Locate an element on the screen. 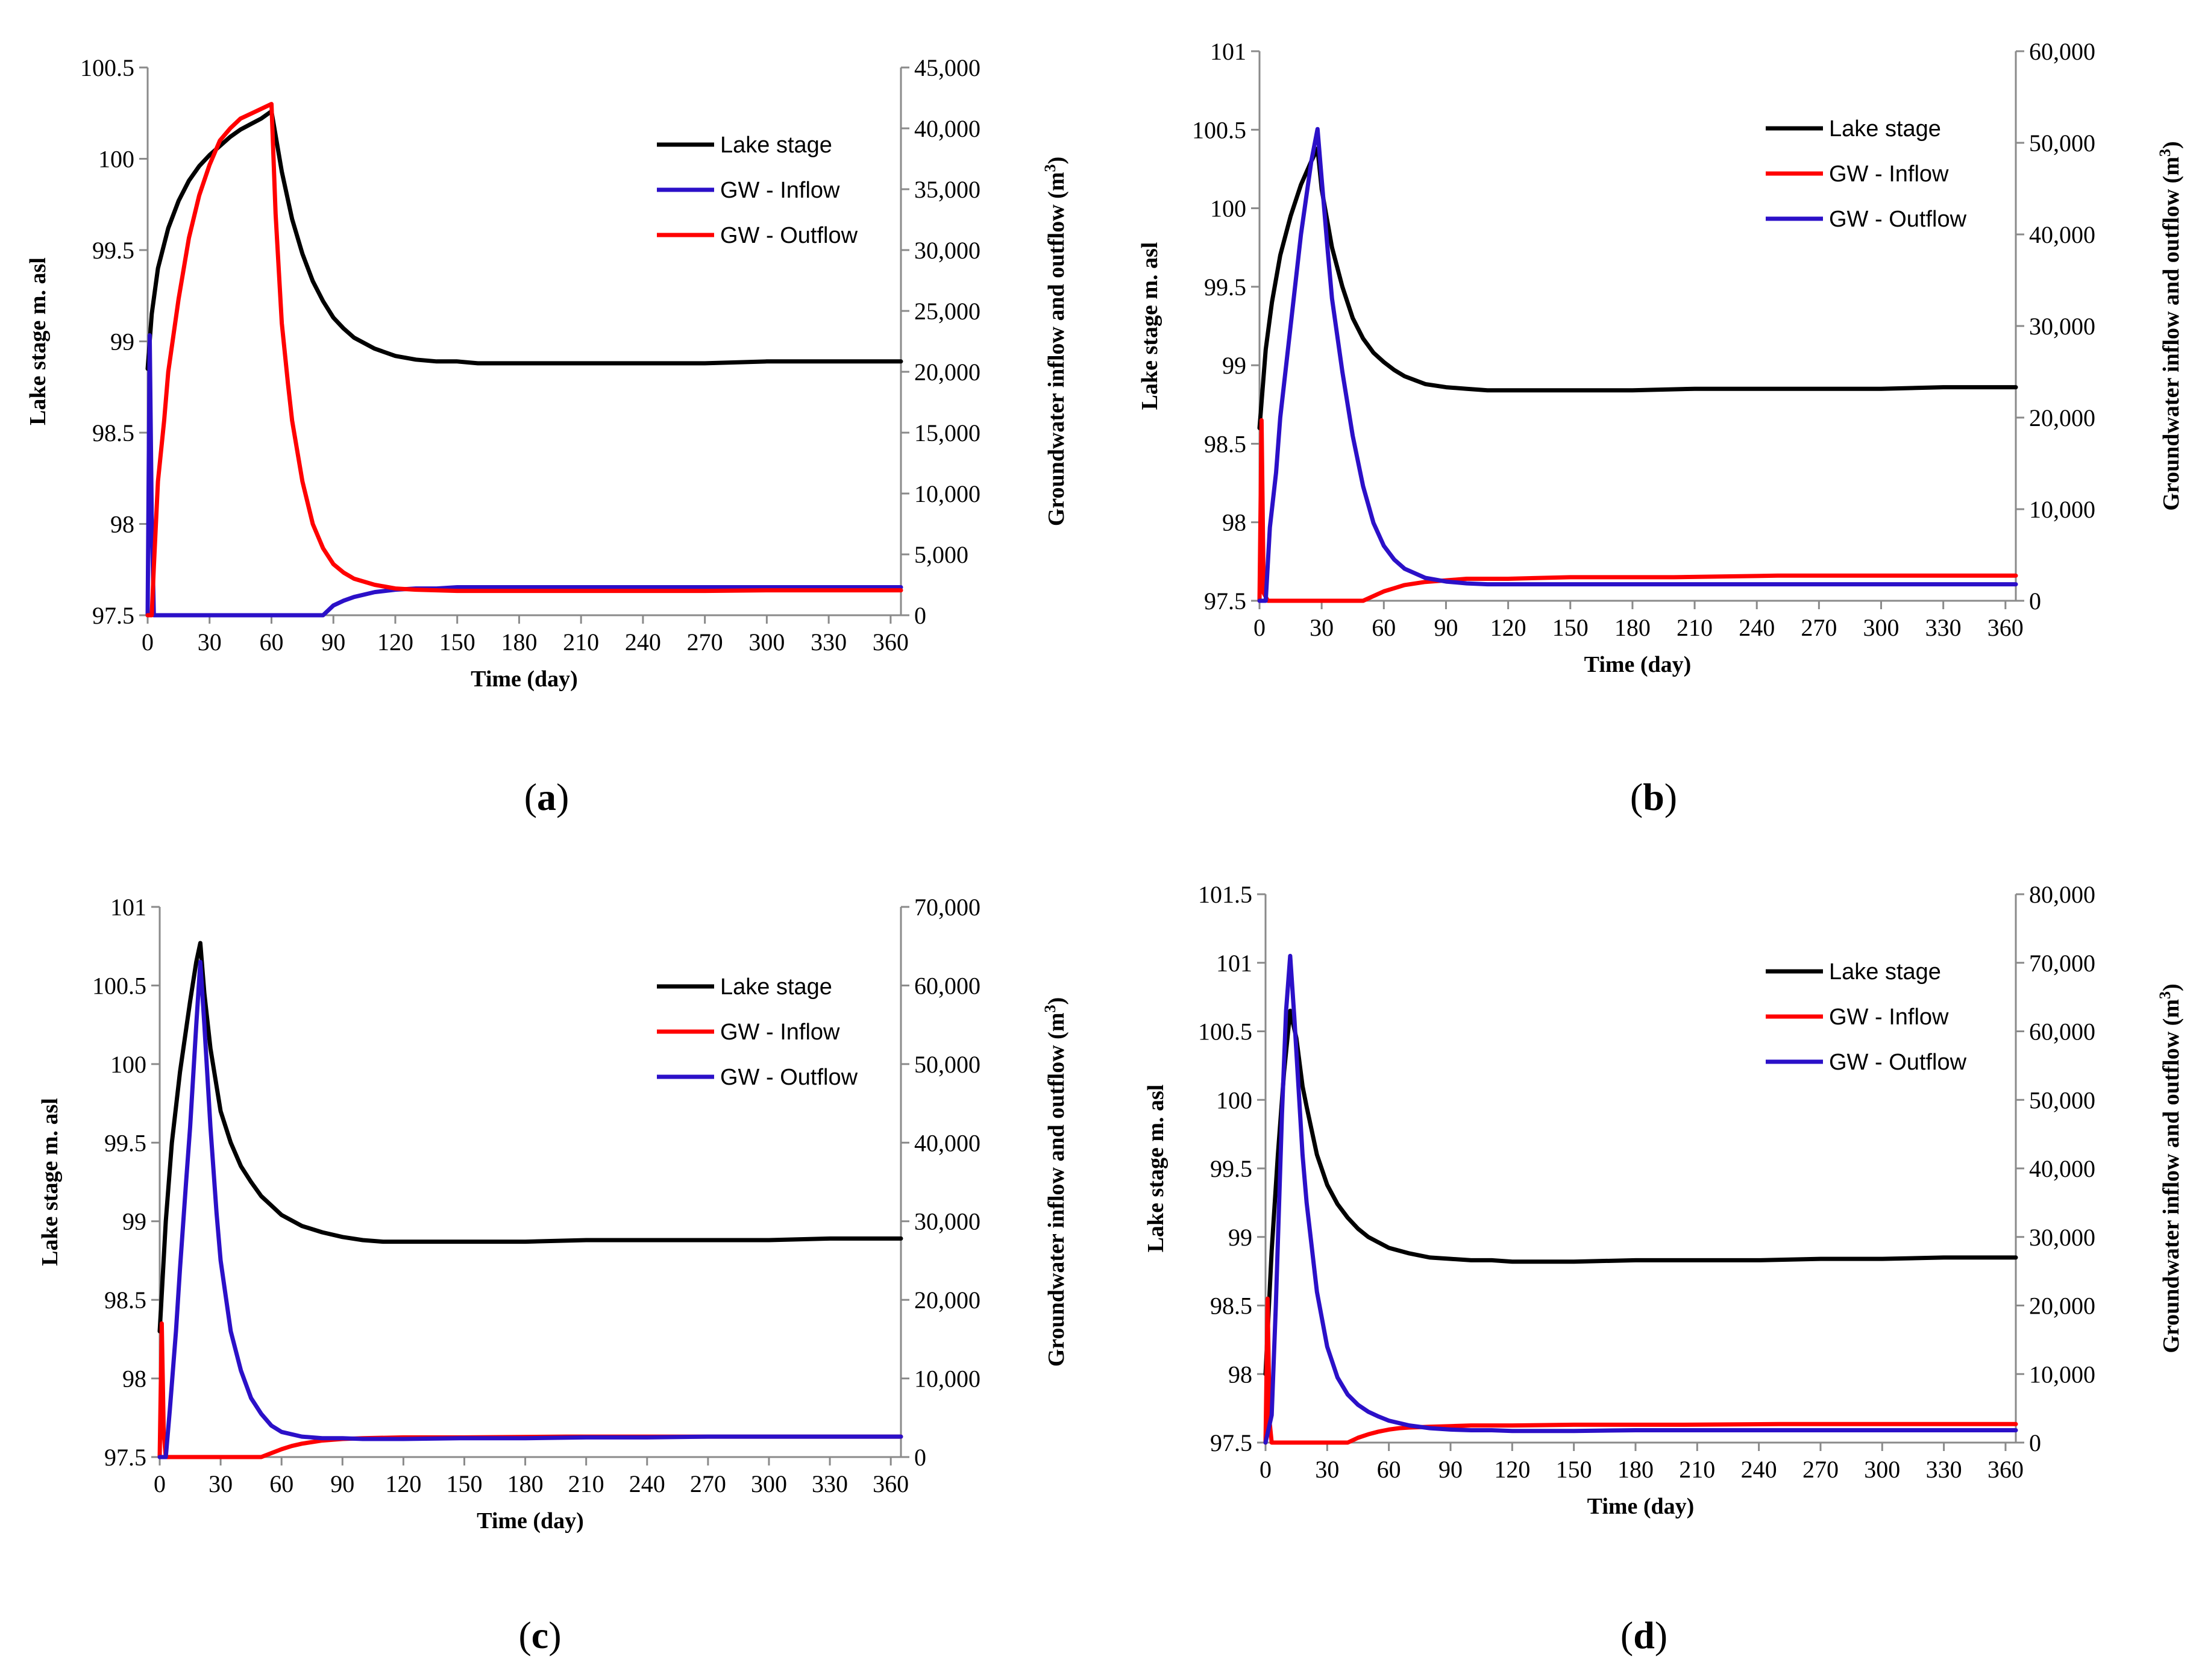 The width and height of the screenshot is (2196, 1680). y-tick-label: 101 is located at coordinates (128, 908).